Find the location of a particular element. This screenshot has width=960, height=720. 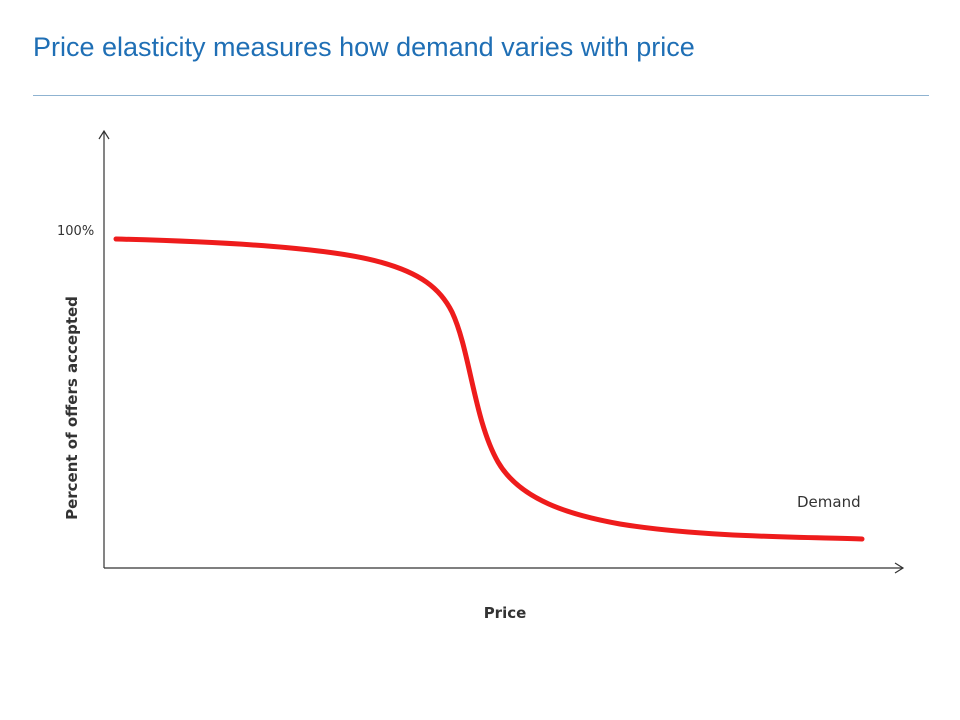

x-axis-arrow is located at coordinates (899, 568).